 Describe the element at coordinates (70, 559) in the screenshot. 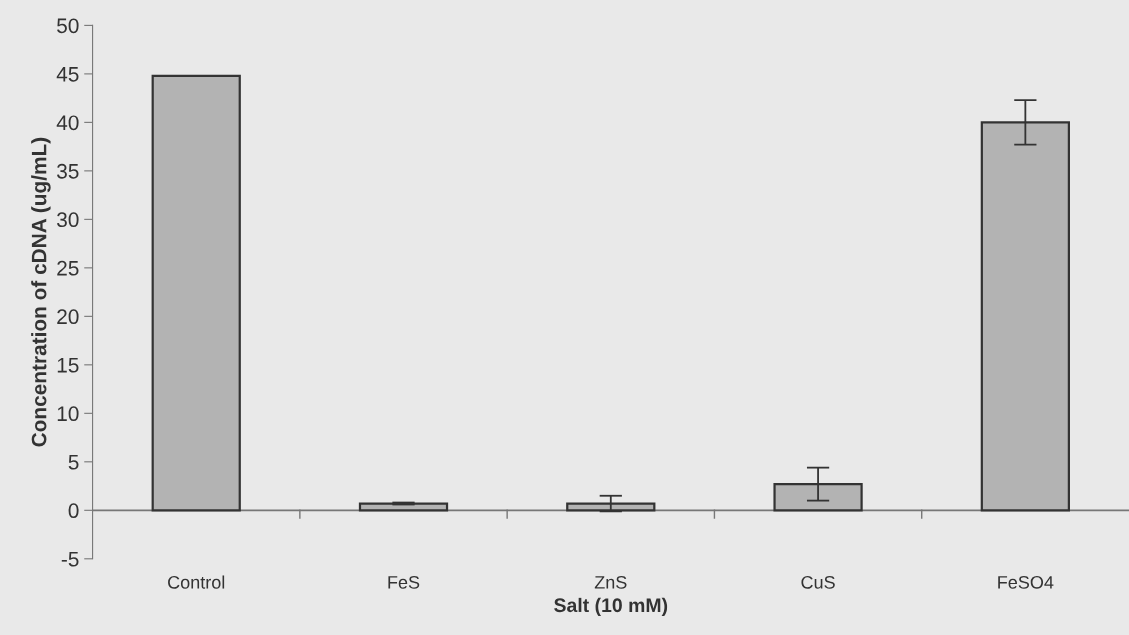

I see `y-tick-label: -5` at that location.